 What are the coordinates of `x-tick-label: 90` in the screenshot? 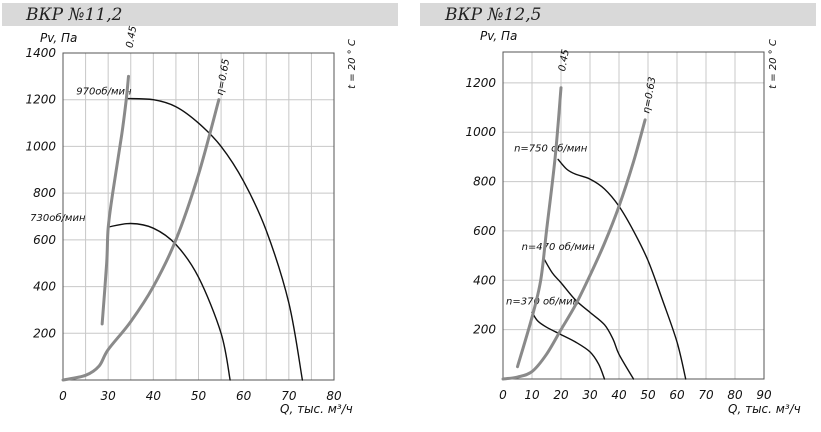 It's located at (764, 395).